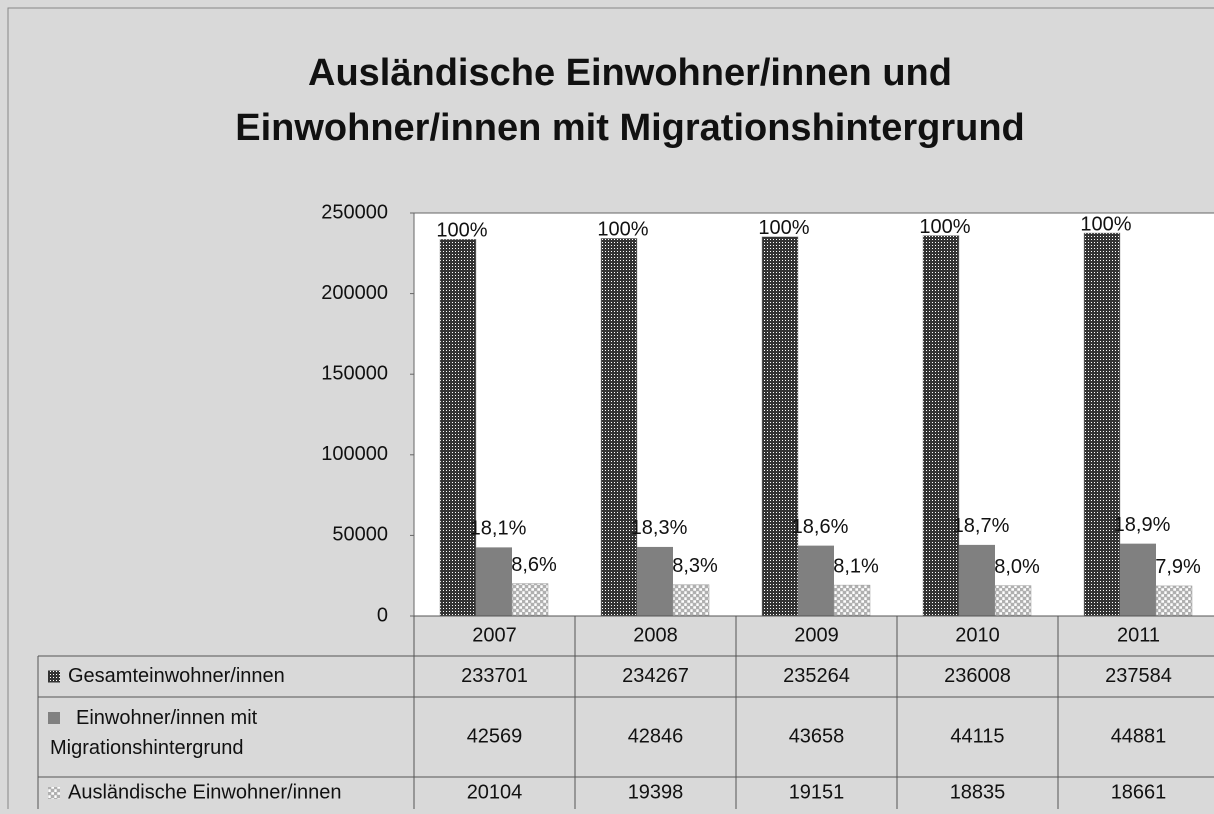  What do you see at coordinates (354, 293) in the screenshot?
I see `y-tick-label: 200000` at bounding box center [354, 293].